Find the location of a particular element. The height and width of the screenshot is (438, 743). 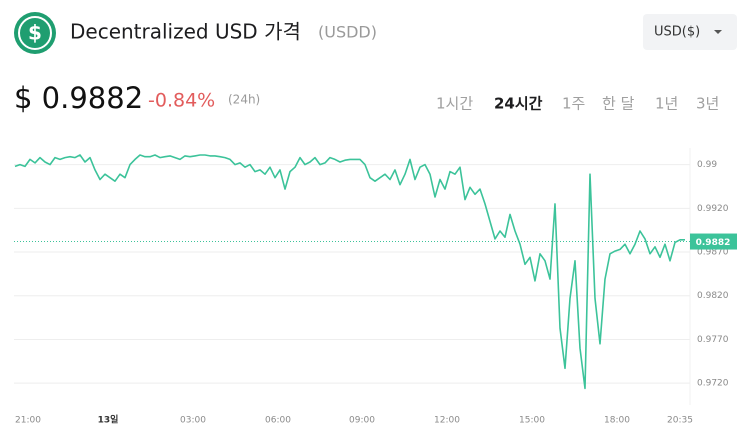

y-tick-label: 0.9870 is located at coordinates (713, 253).